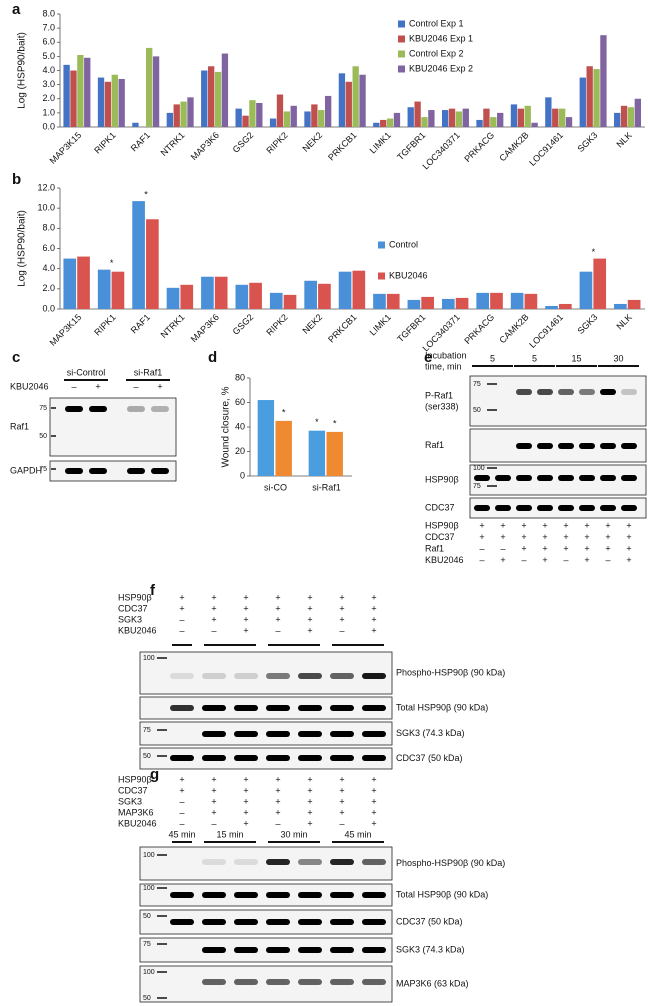  What do you see at coordinates (205, 328) in the screenshot?
I see `x-tick-label: MAP3K6` at bounding box center [205, 328].